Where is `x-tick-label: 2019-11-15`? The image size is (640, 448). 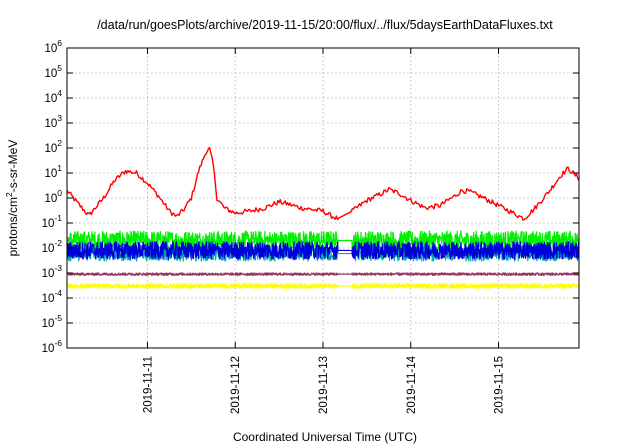
x-tick-label: 2019-11-15 is located at coordinates (500, 385).